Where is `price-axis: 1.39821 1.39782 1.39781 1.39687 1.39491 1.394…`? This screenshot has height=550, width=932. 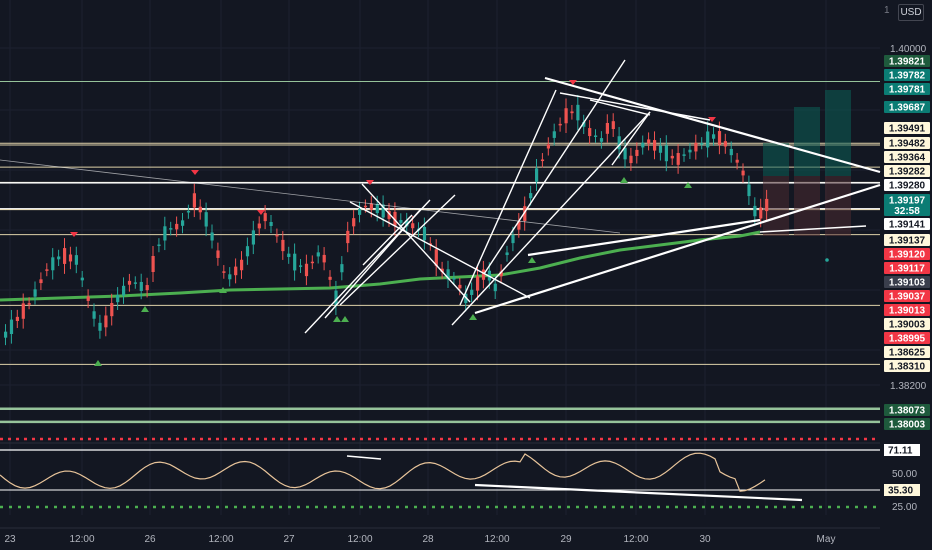
price-axis: 1.39821 1.39782 1.39781 1.39687 1.39491 1.394… is located at coordinates (907, 278).